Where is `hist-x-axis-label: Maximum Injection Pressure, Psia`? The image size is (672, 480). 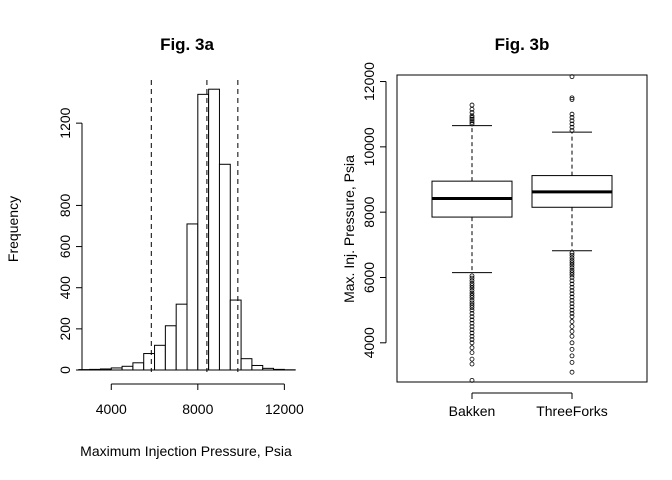 hist-x-axis-label: Maximum Injection Pressure, Psia is located at coordinates (186, 451).